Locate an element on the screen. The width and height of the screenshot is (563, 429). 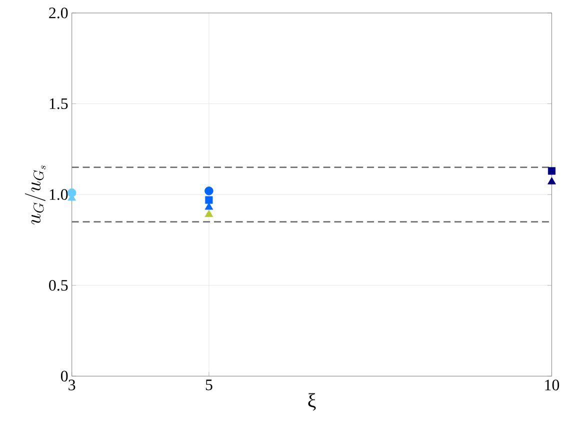
x-axis-title: ξ is located at coordinates (312, 402).